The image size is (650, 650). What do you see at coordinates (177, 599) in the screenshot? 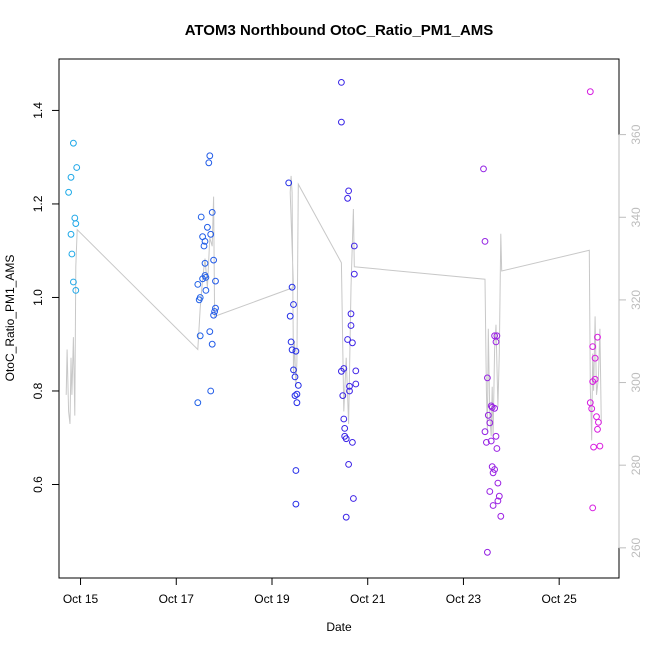
I see `x-tick-label: Oct 17` at bounding box center [177, 599].